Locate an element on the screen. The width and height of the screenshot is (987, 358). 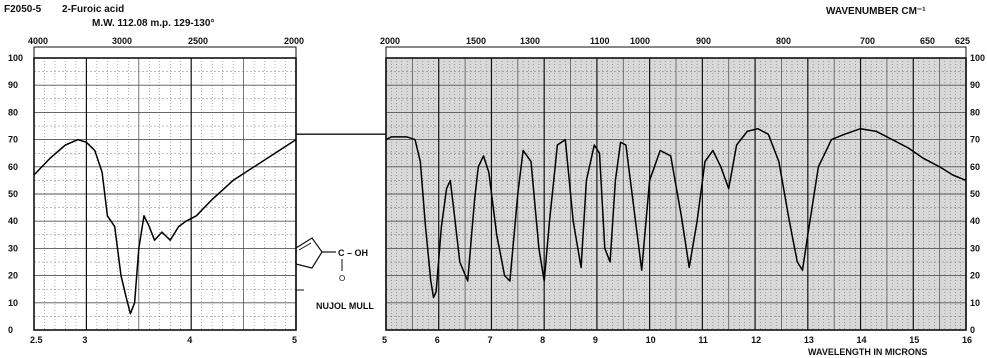
y-tick-label-left: 40 is located at coordinates (13, 221).